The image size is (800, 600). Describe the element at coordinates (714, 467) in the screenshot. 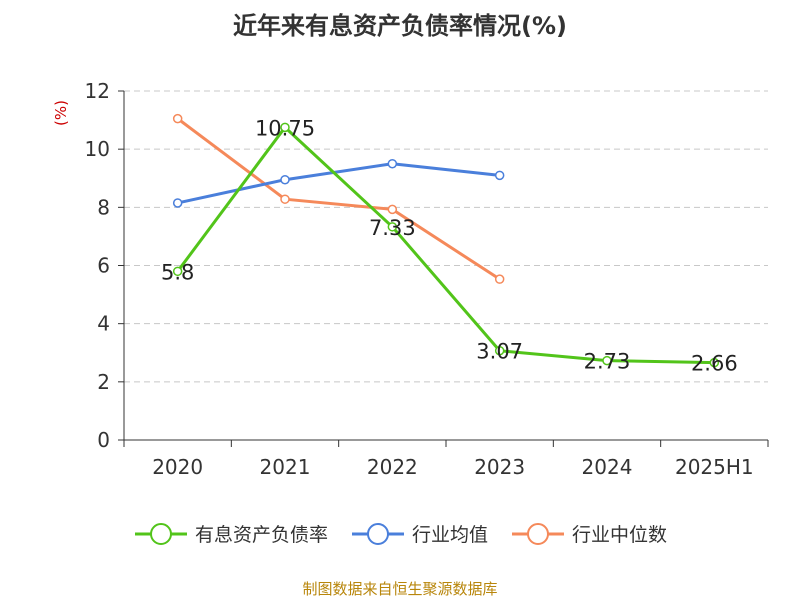

I see `x-tick-label: 2025H1` at that location.